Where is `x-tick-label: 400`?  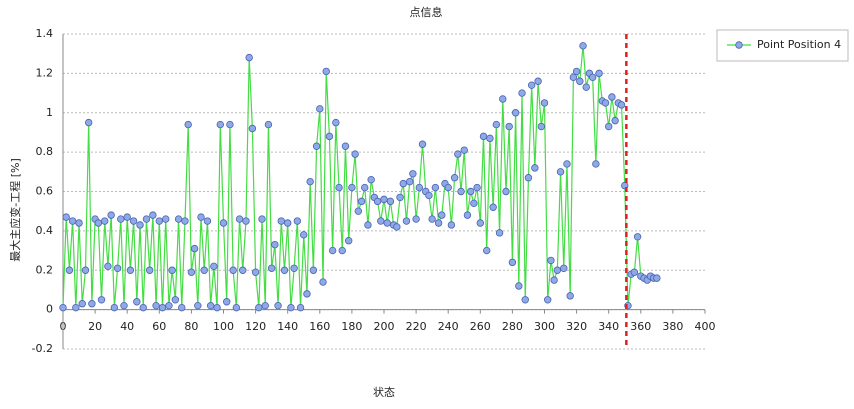
x-tick-label: 400 is located at coordinates (705, 326).